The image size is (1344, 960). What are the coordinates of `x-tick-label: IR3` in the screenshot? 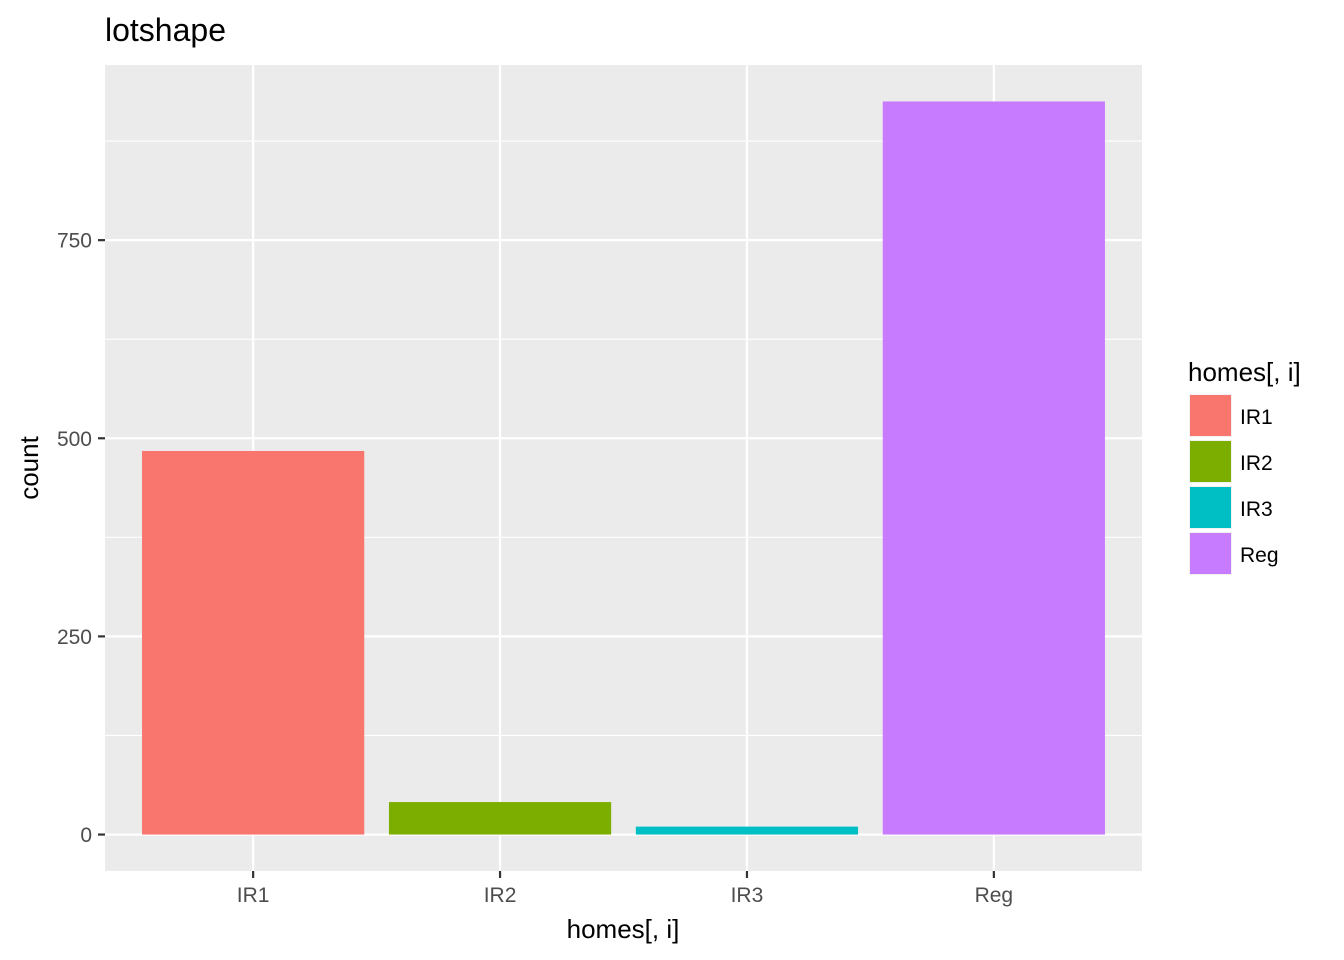 It's located at (747, 895).